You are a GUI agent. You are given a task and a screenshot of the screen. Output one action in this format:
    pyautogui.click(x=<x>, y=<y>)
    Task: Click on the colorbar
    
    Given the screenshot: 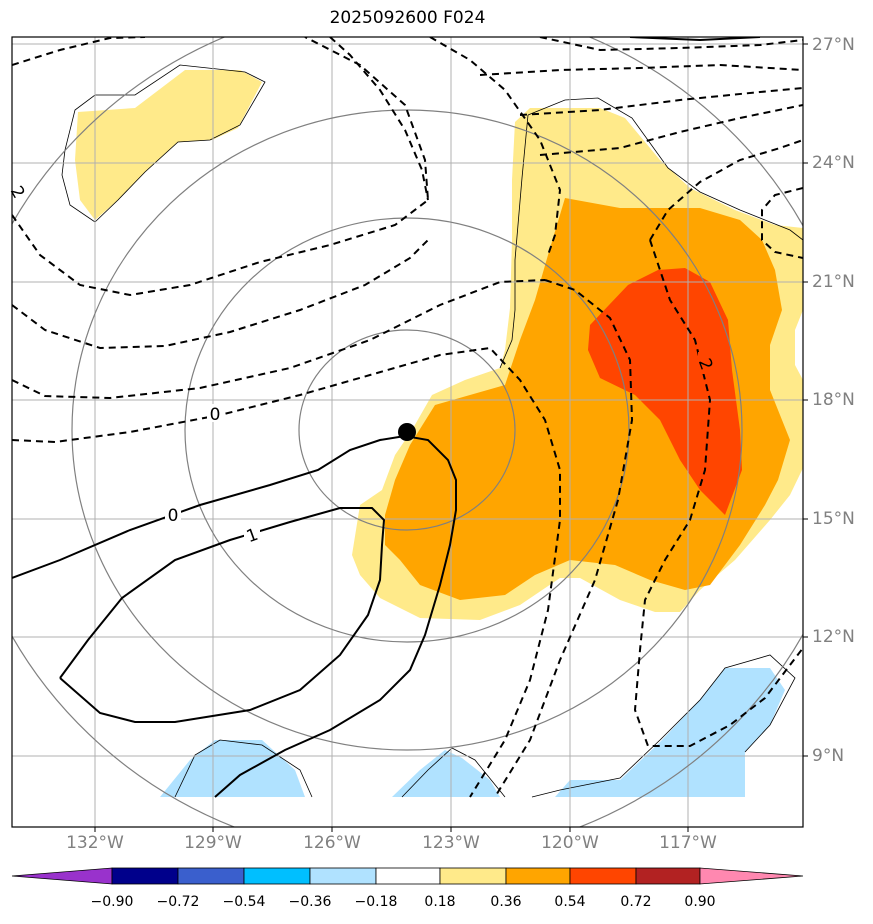 What is the action you would take?
    pyautogui.click(x=407, y=876)
    